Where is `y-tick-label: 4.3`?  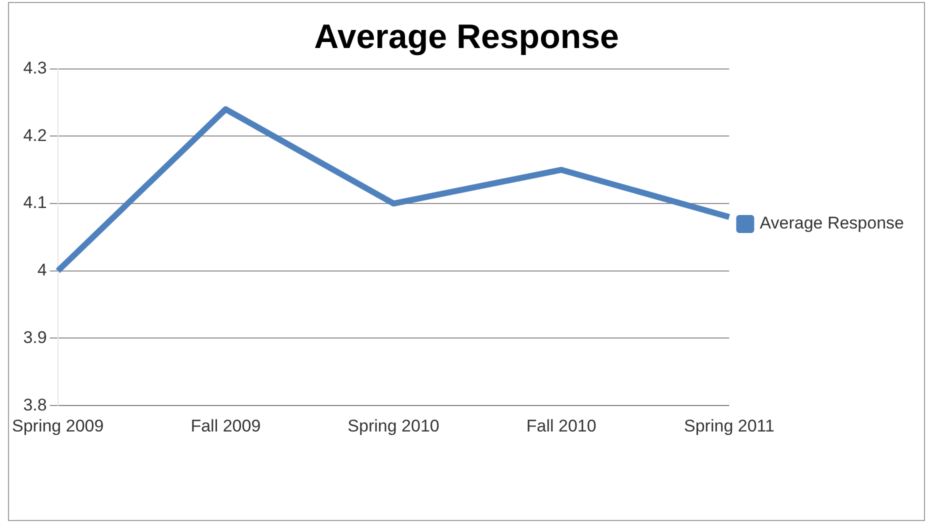
y-tick-label: 4.3 is located at coordinates (35, 68).